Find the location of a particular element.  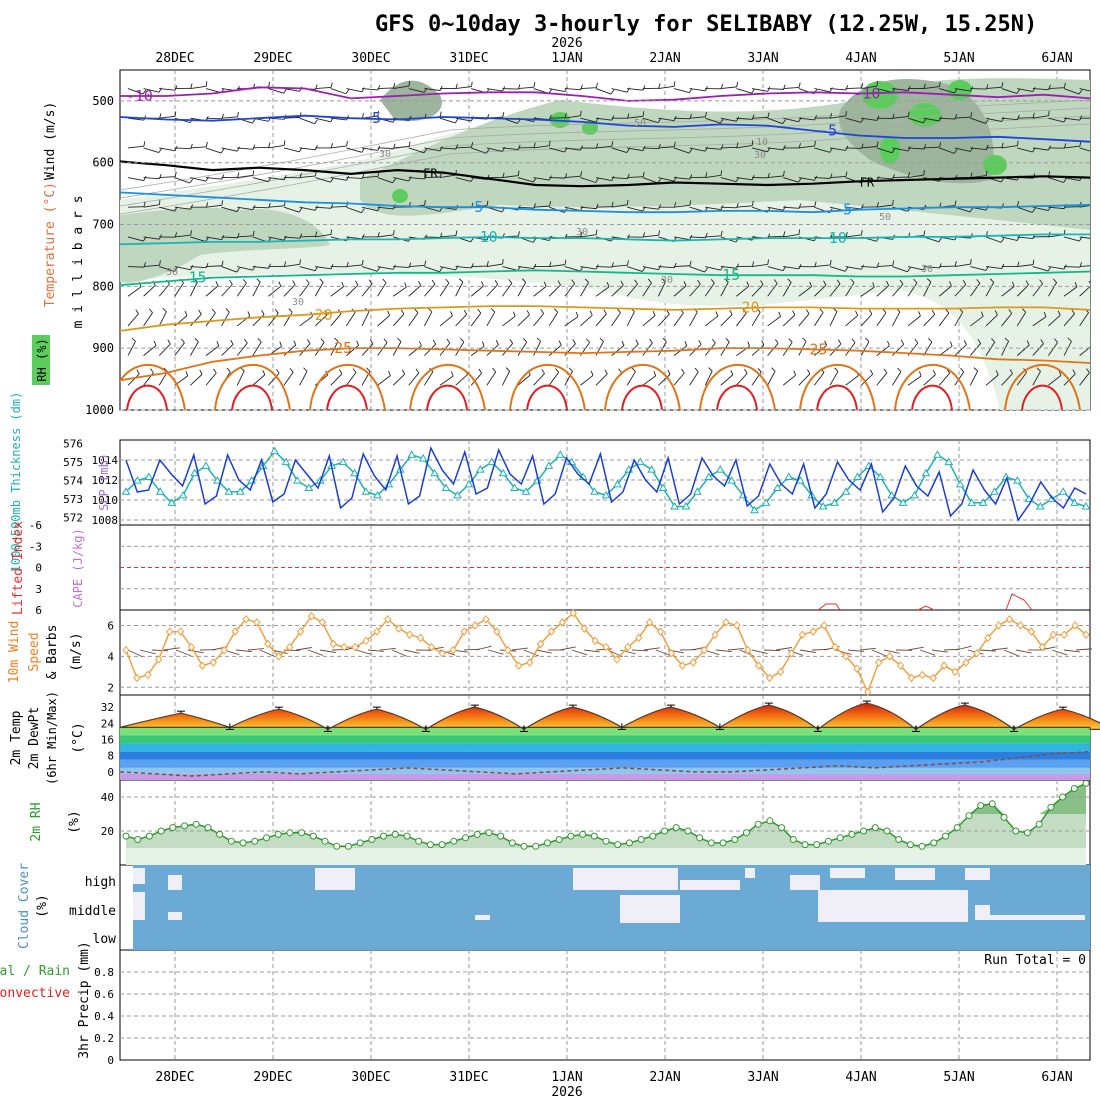

date-label-top: 2JAN is located at coordinates (664, 58).